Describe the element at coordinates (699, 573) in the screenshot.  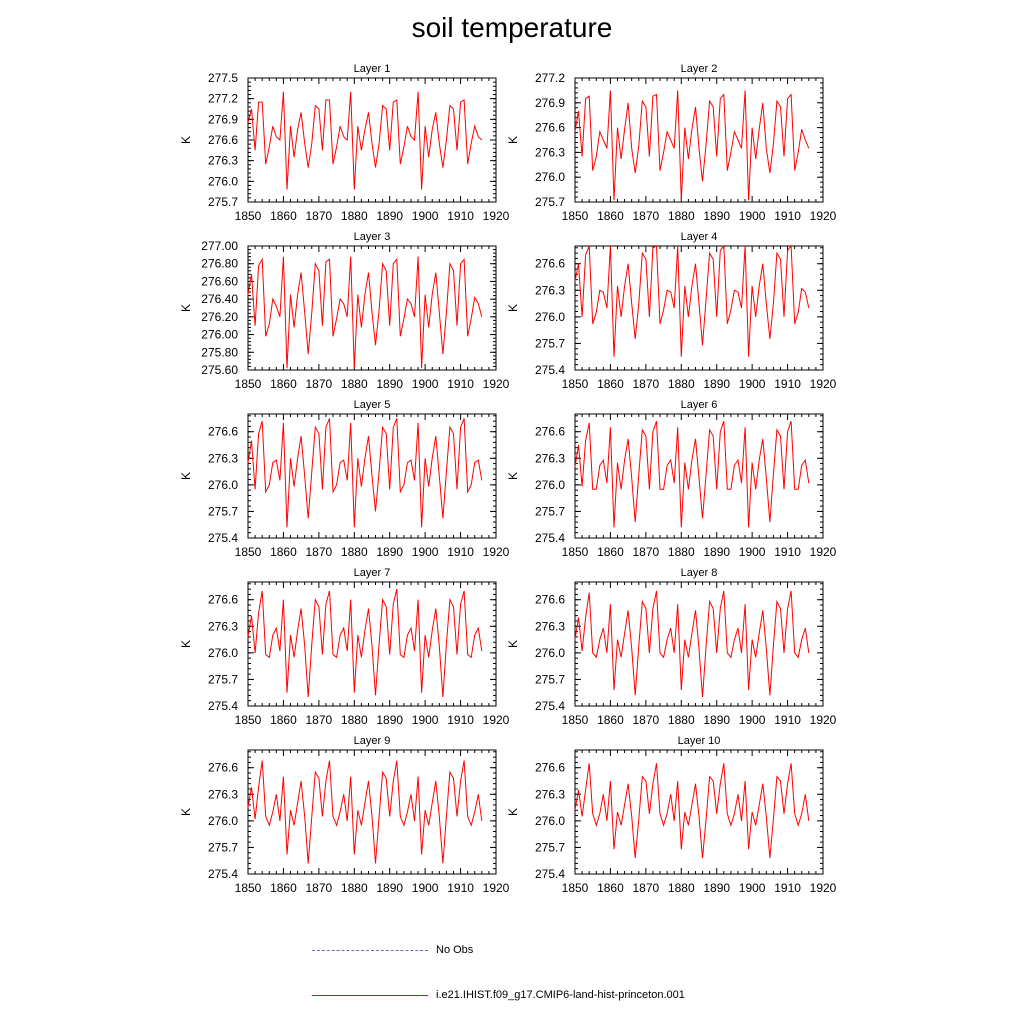
I see `panel-title: Layer 8` at that location.